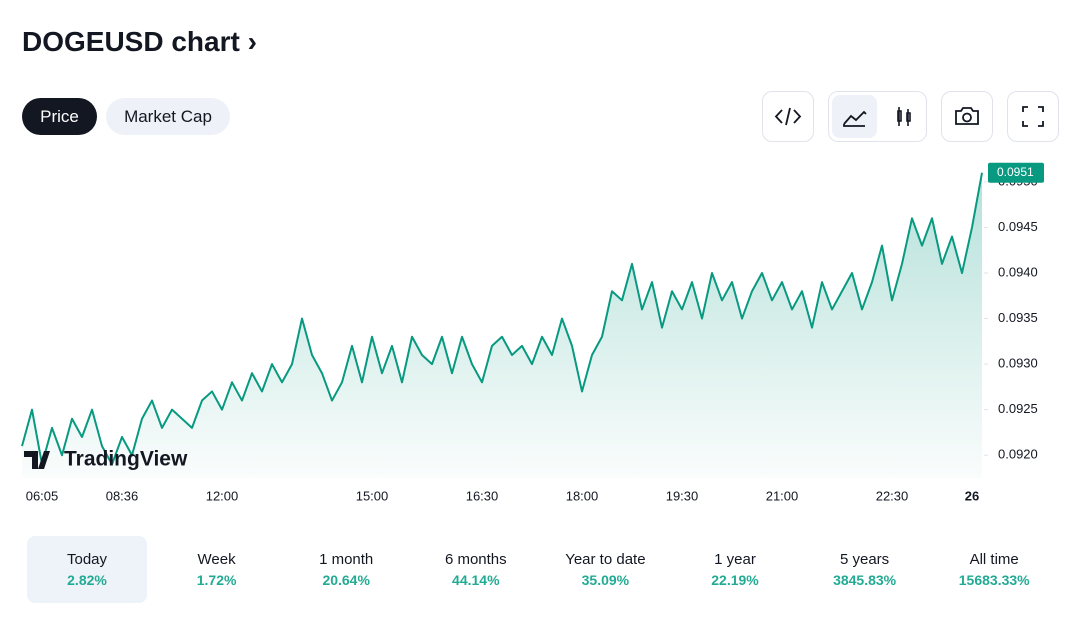 The image size is (1080, 635). What do you see at coordinates (476, 580) in the screenshot?
I see `period-change: 44.14%` at bounding box center [476, 580].